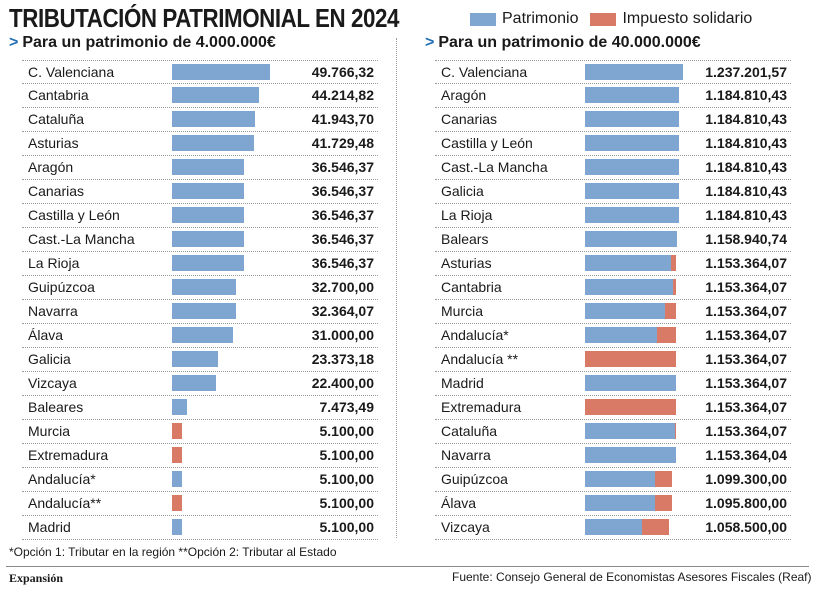 This screenshot has height=591, width=815. I want to click on bar-row: Canarias 36.546,37, so click(200, 192).